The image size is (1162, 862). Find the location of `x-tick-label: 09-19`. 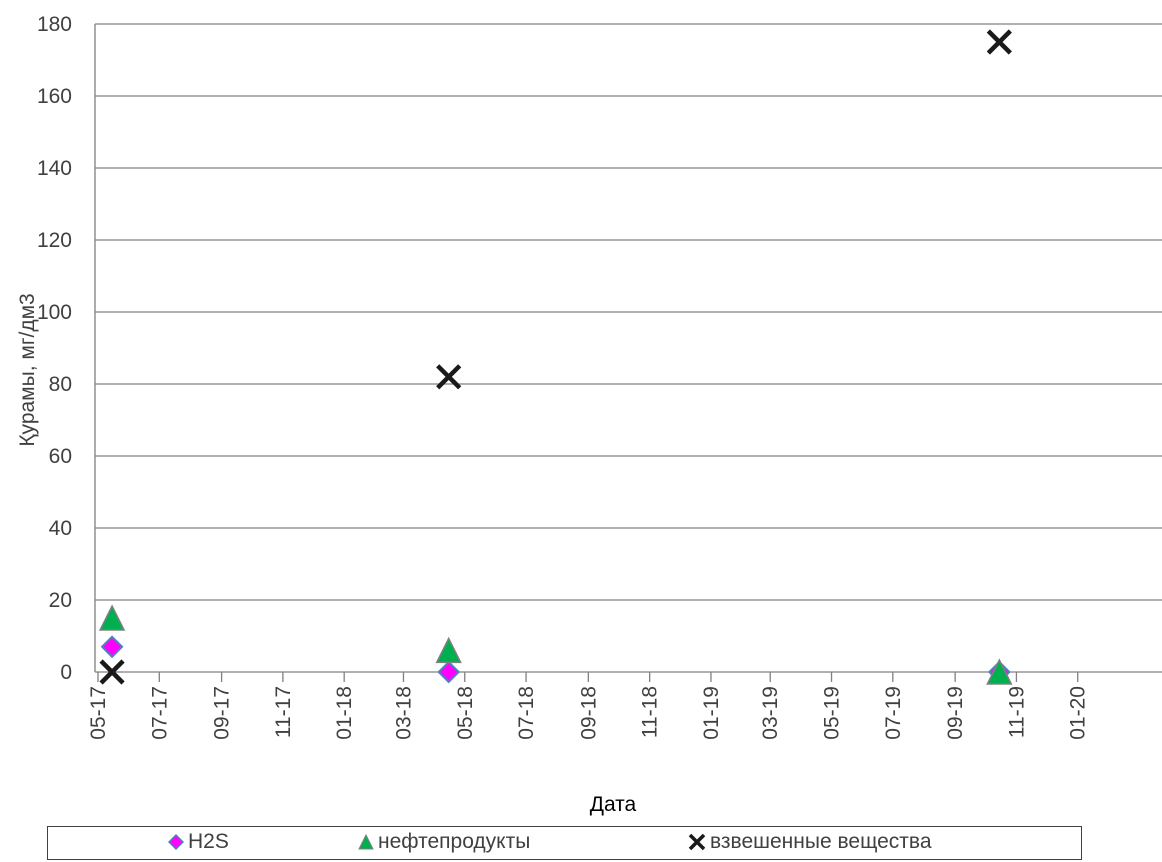

x-tick-label: 09-19 is located at coordinates (955, 713).